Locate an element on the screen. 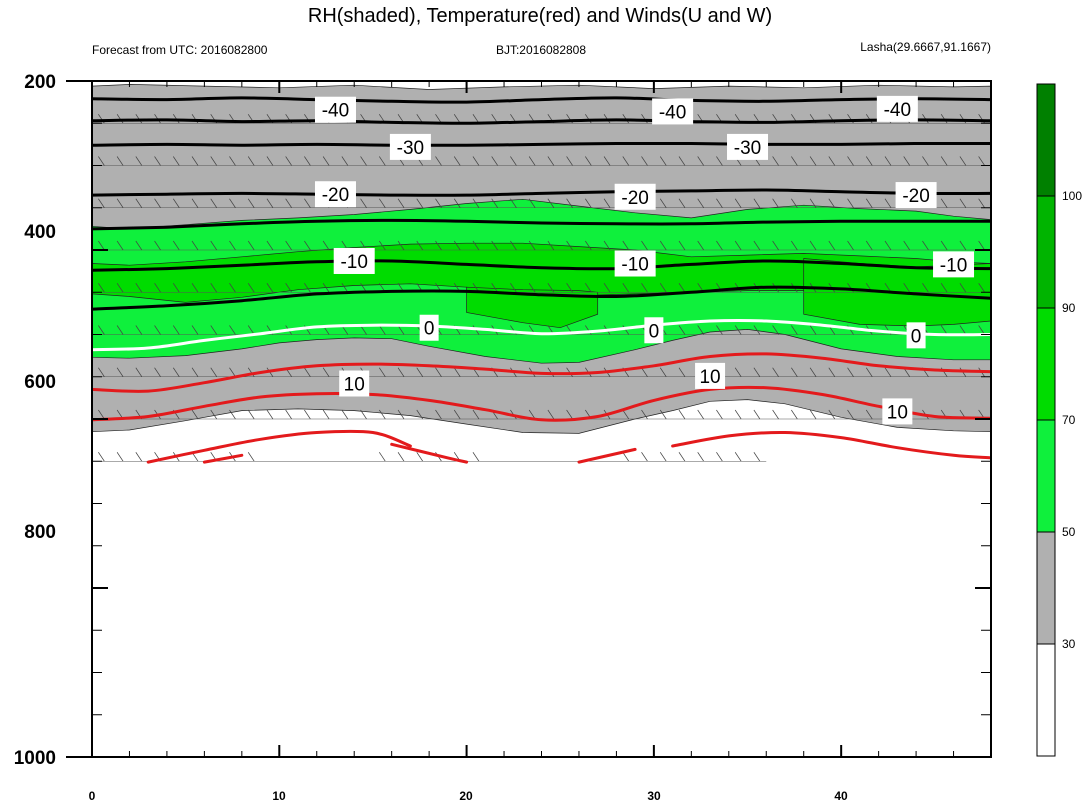 The width and height of the screenshot is (1087, 806). temp-contour--20-4 is located at coordinates (541, 224).